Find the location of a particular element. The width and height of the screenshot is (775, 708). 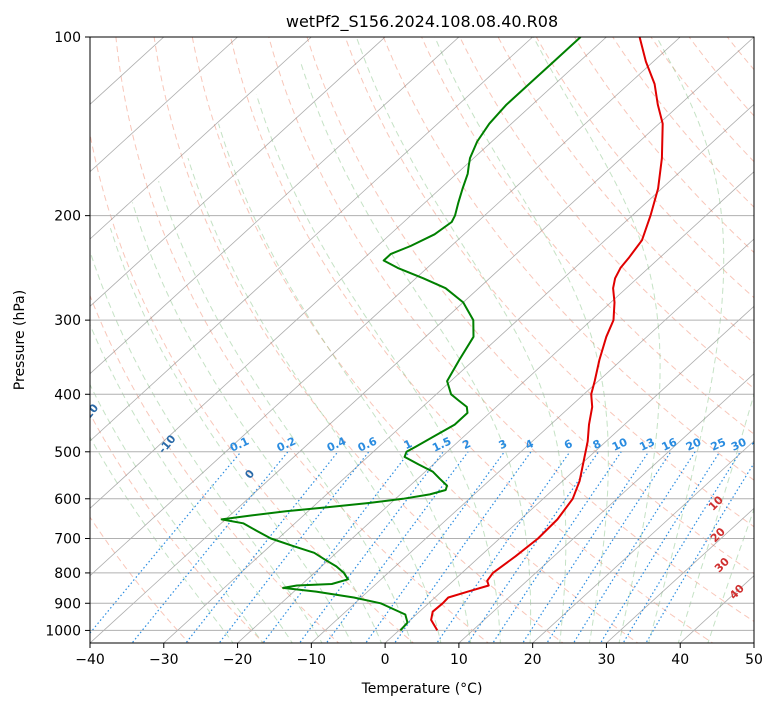

y-tick-label: 100 is located at coordinates (67, 38).